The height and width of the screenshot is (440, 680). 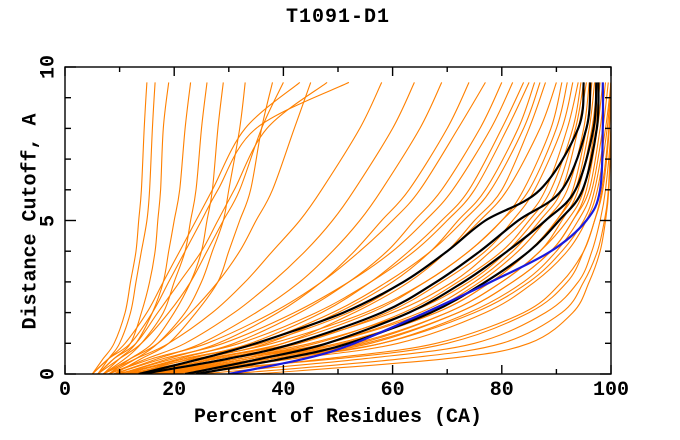 What do you see at coordinates (49, 220) in the screenshot?
I see `y-tick-label: 5` at bounding box center [49, 220].